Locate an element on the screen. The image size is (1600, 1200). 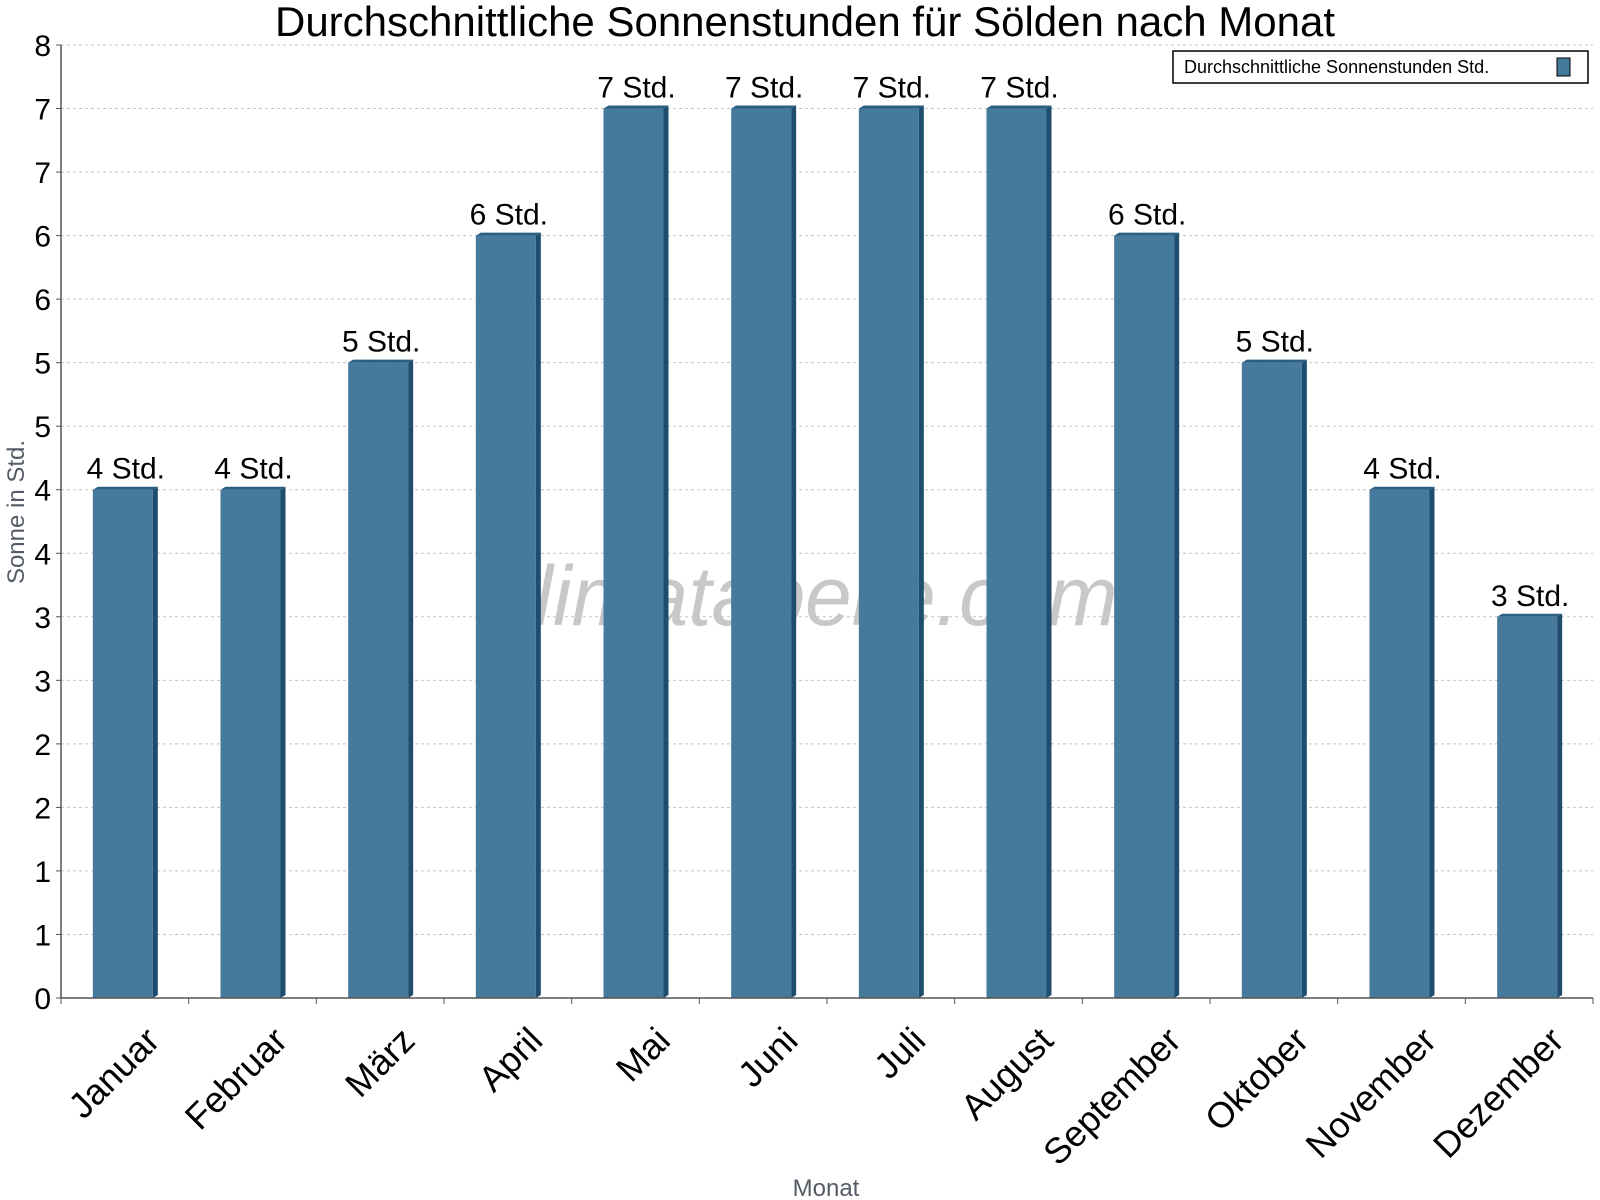
legend-box is located at coordinates (1380, 67).